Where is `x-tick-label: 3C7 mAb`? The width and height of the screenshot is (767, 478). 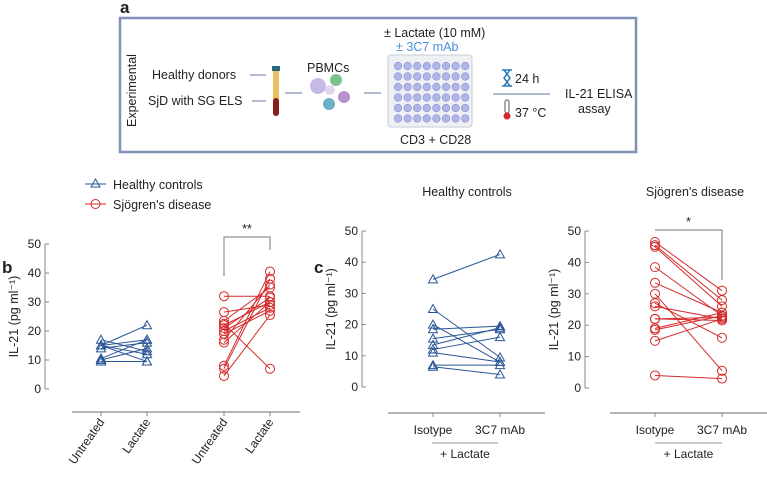 x-tick-label: 3C7 mAb is located at coordinates (722, 430).